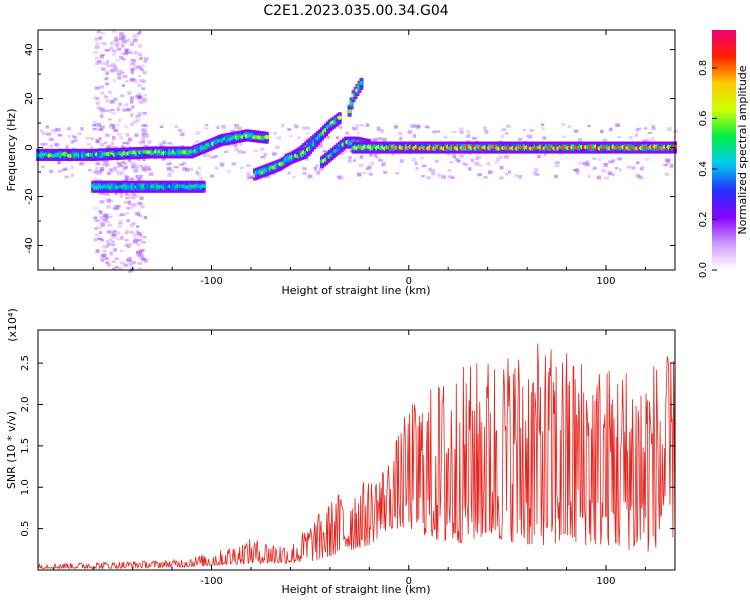 The width and height of the screenshot is (750, 600). I want to click on x-tick-label: 100, so click(605, 581).